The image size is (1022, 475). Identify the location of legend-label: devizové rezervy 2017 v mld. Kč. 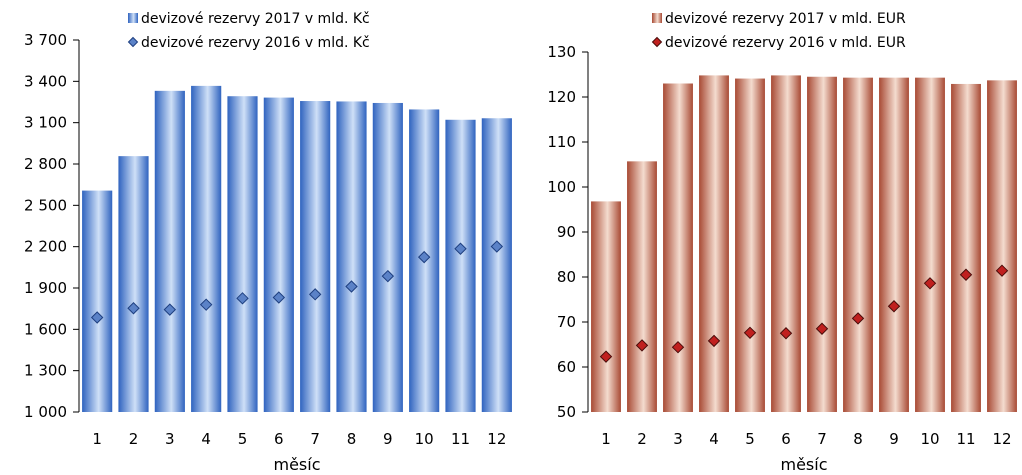
(255, 19).